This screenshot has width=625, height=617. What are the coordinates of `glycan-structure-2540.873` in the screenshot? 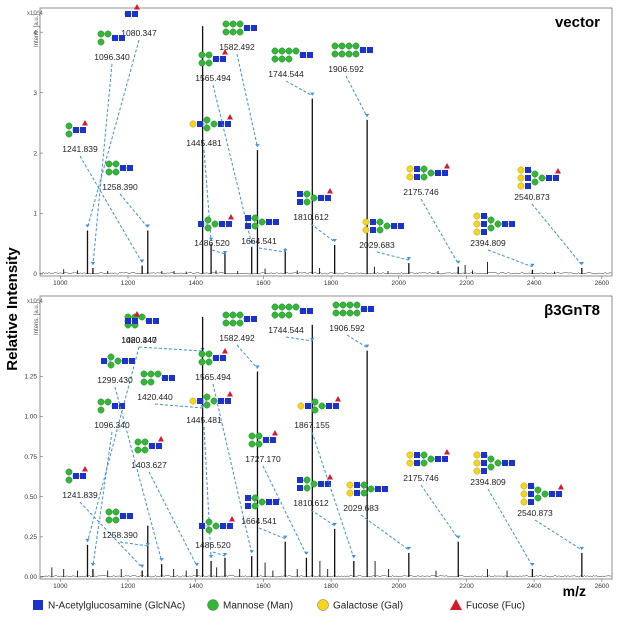 It's located at (539, 178).